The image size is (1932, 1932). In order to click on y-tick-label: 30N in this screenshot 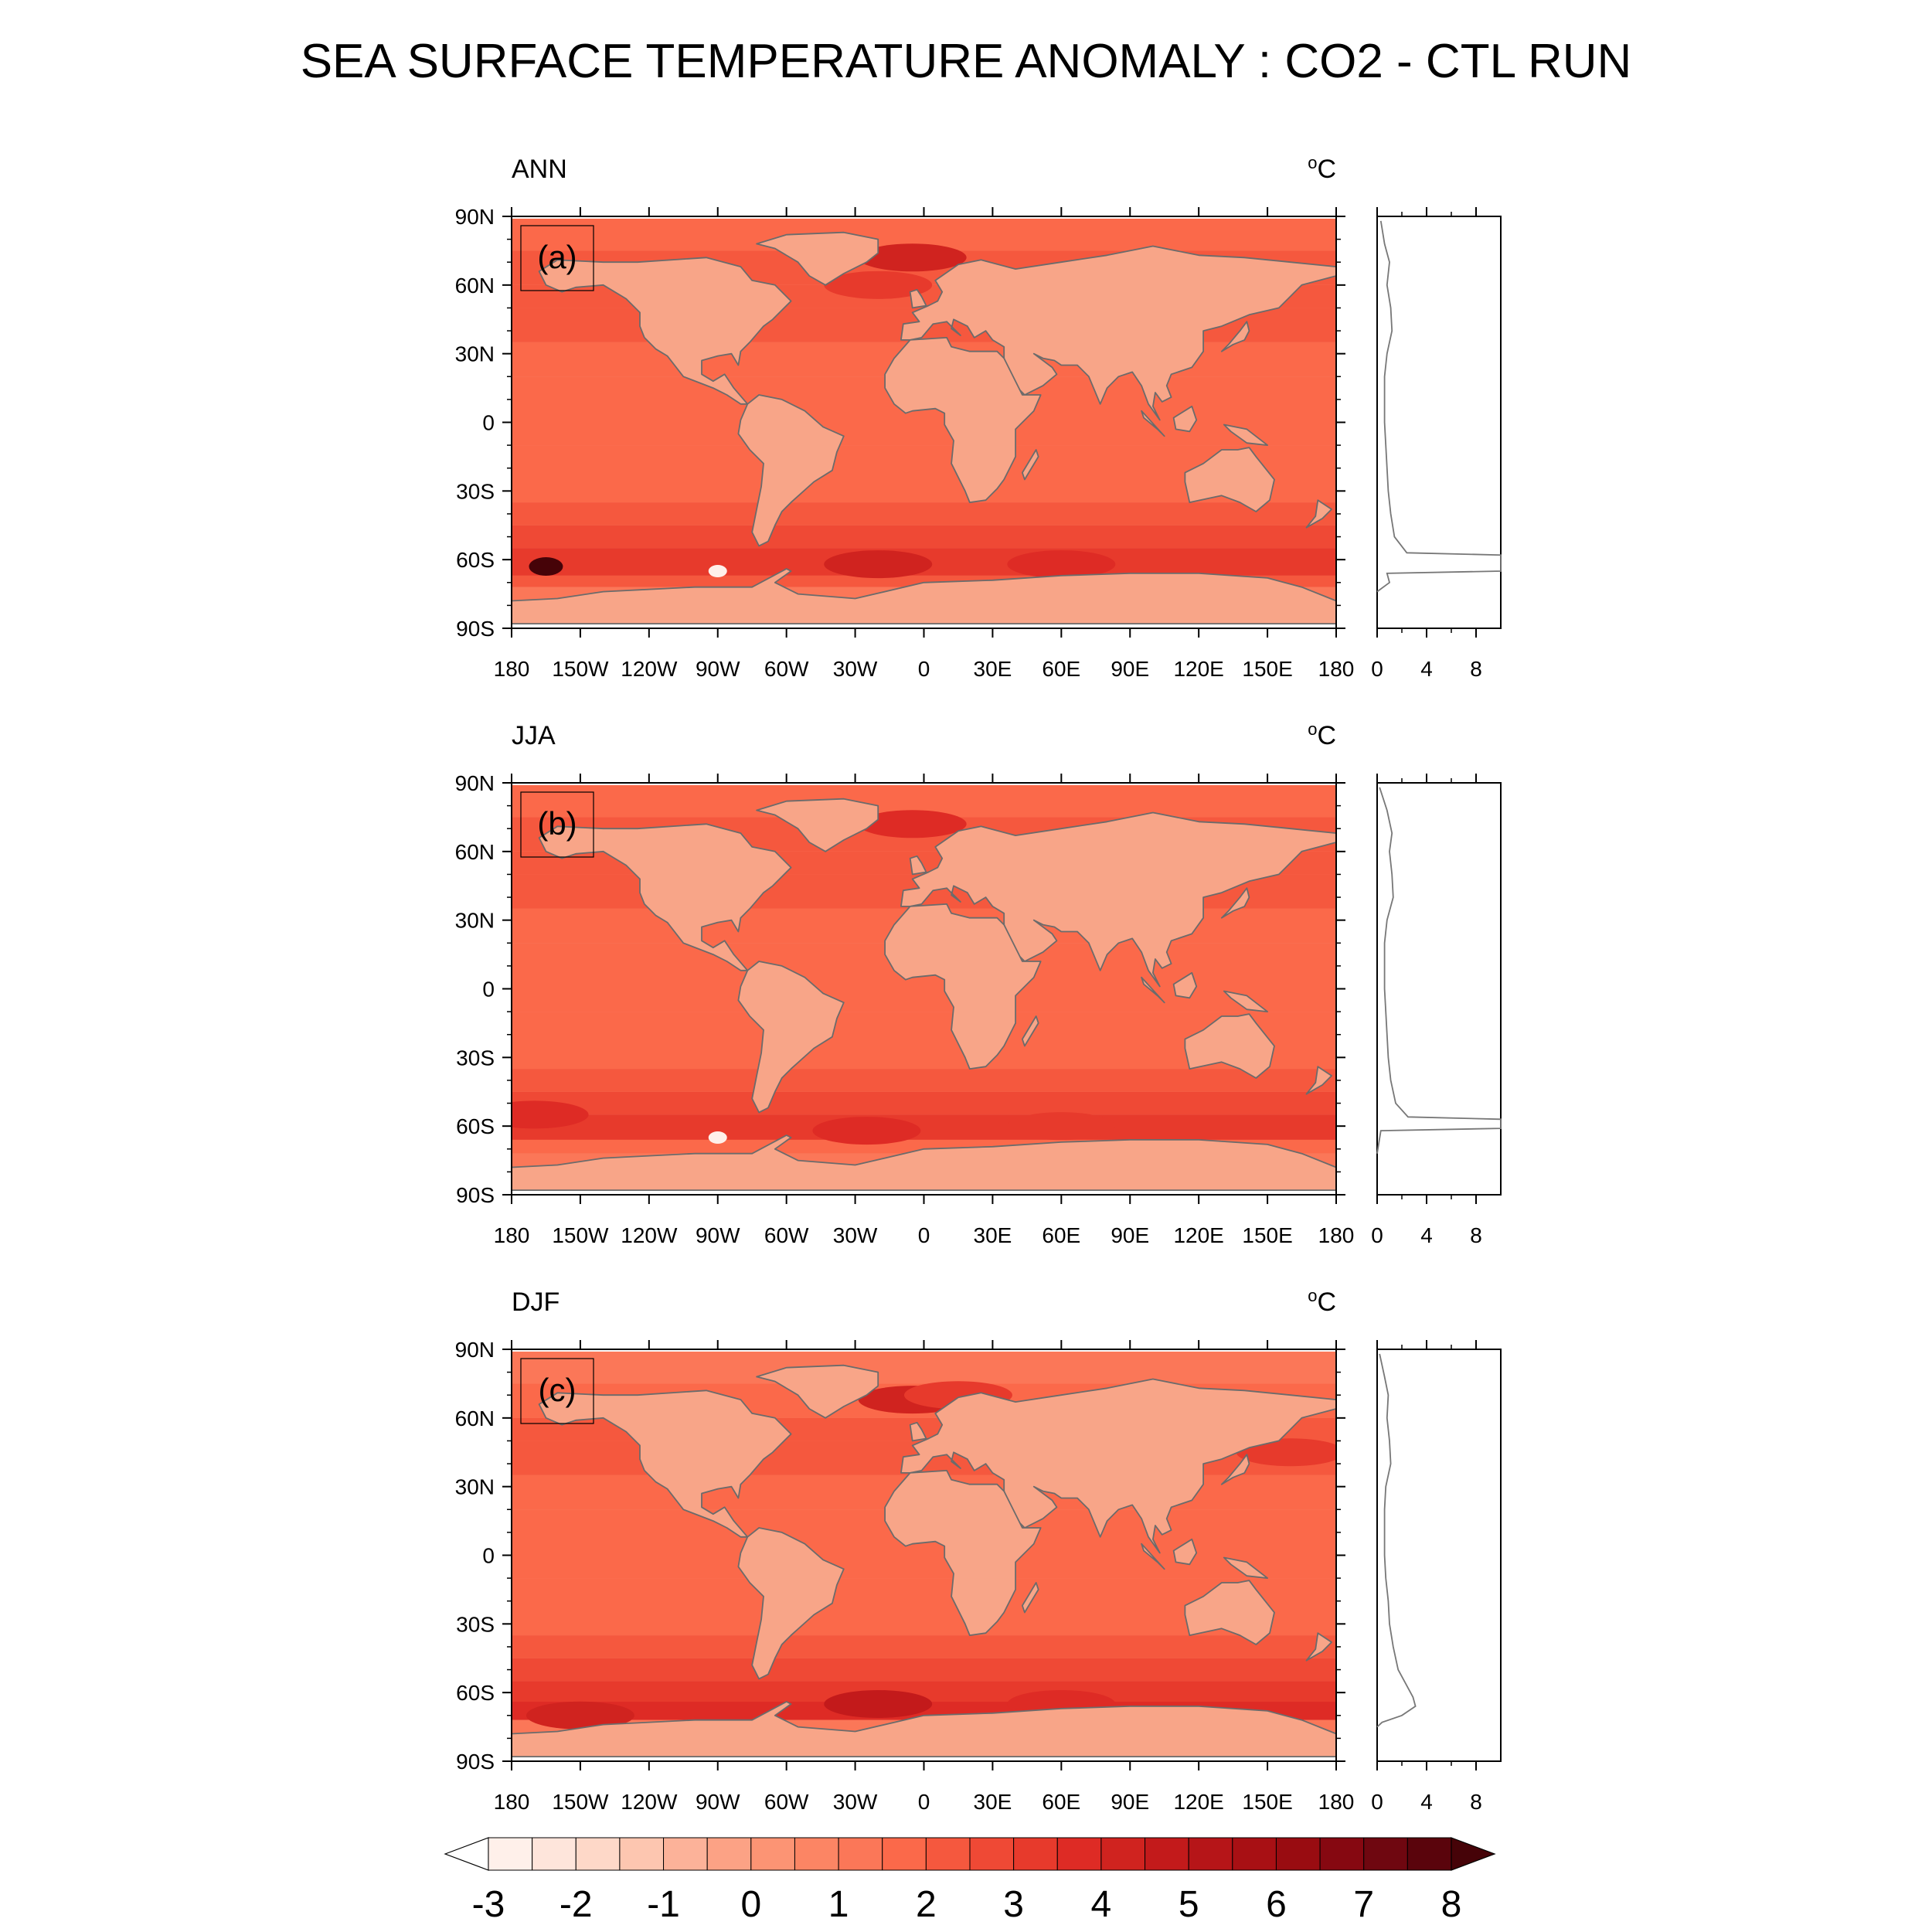, I will do `click(475, 354)`.